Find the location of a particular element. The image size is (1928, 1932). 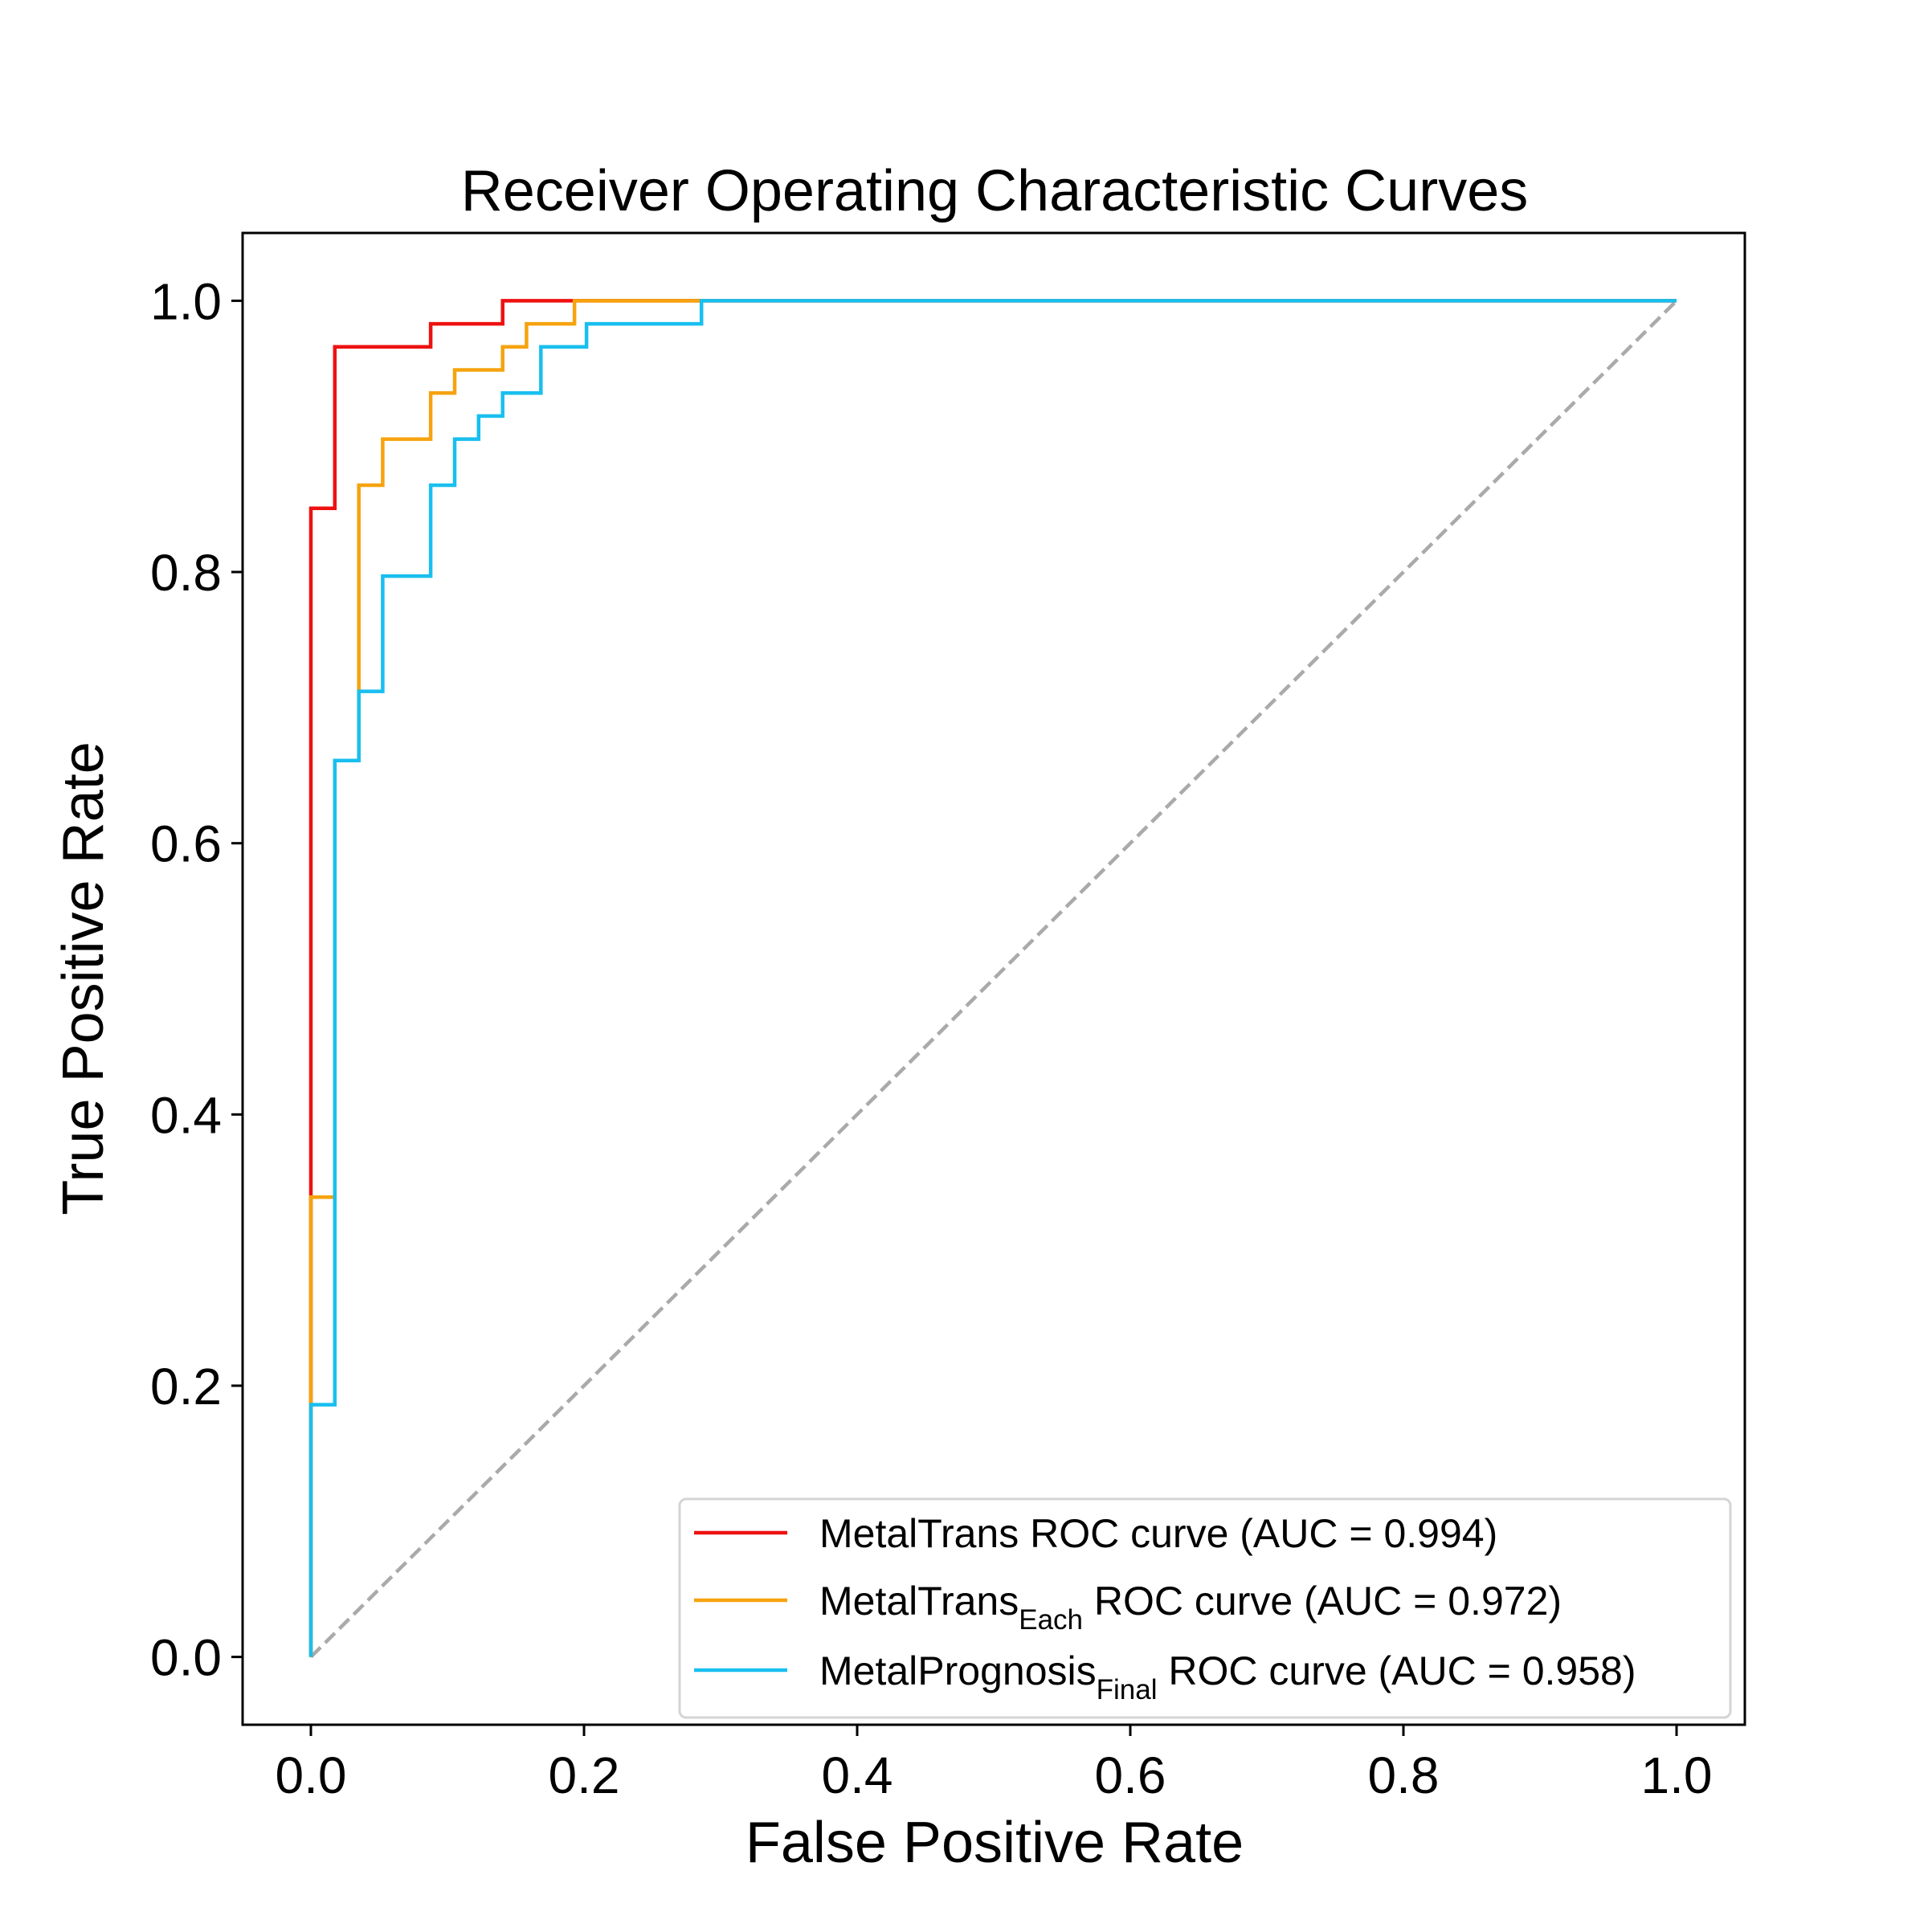

x-tick-label: 0.6 is located at coordinates (1130, 1775).